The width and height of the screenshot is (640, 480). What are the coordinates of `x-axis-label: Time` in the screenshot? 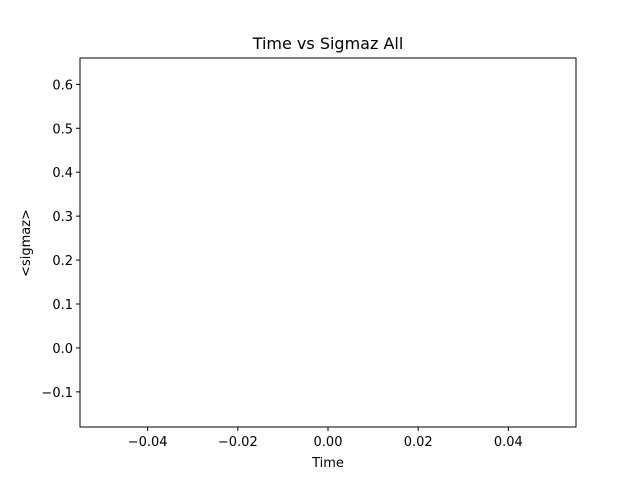 It's located at (327, 463).